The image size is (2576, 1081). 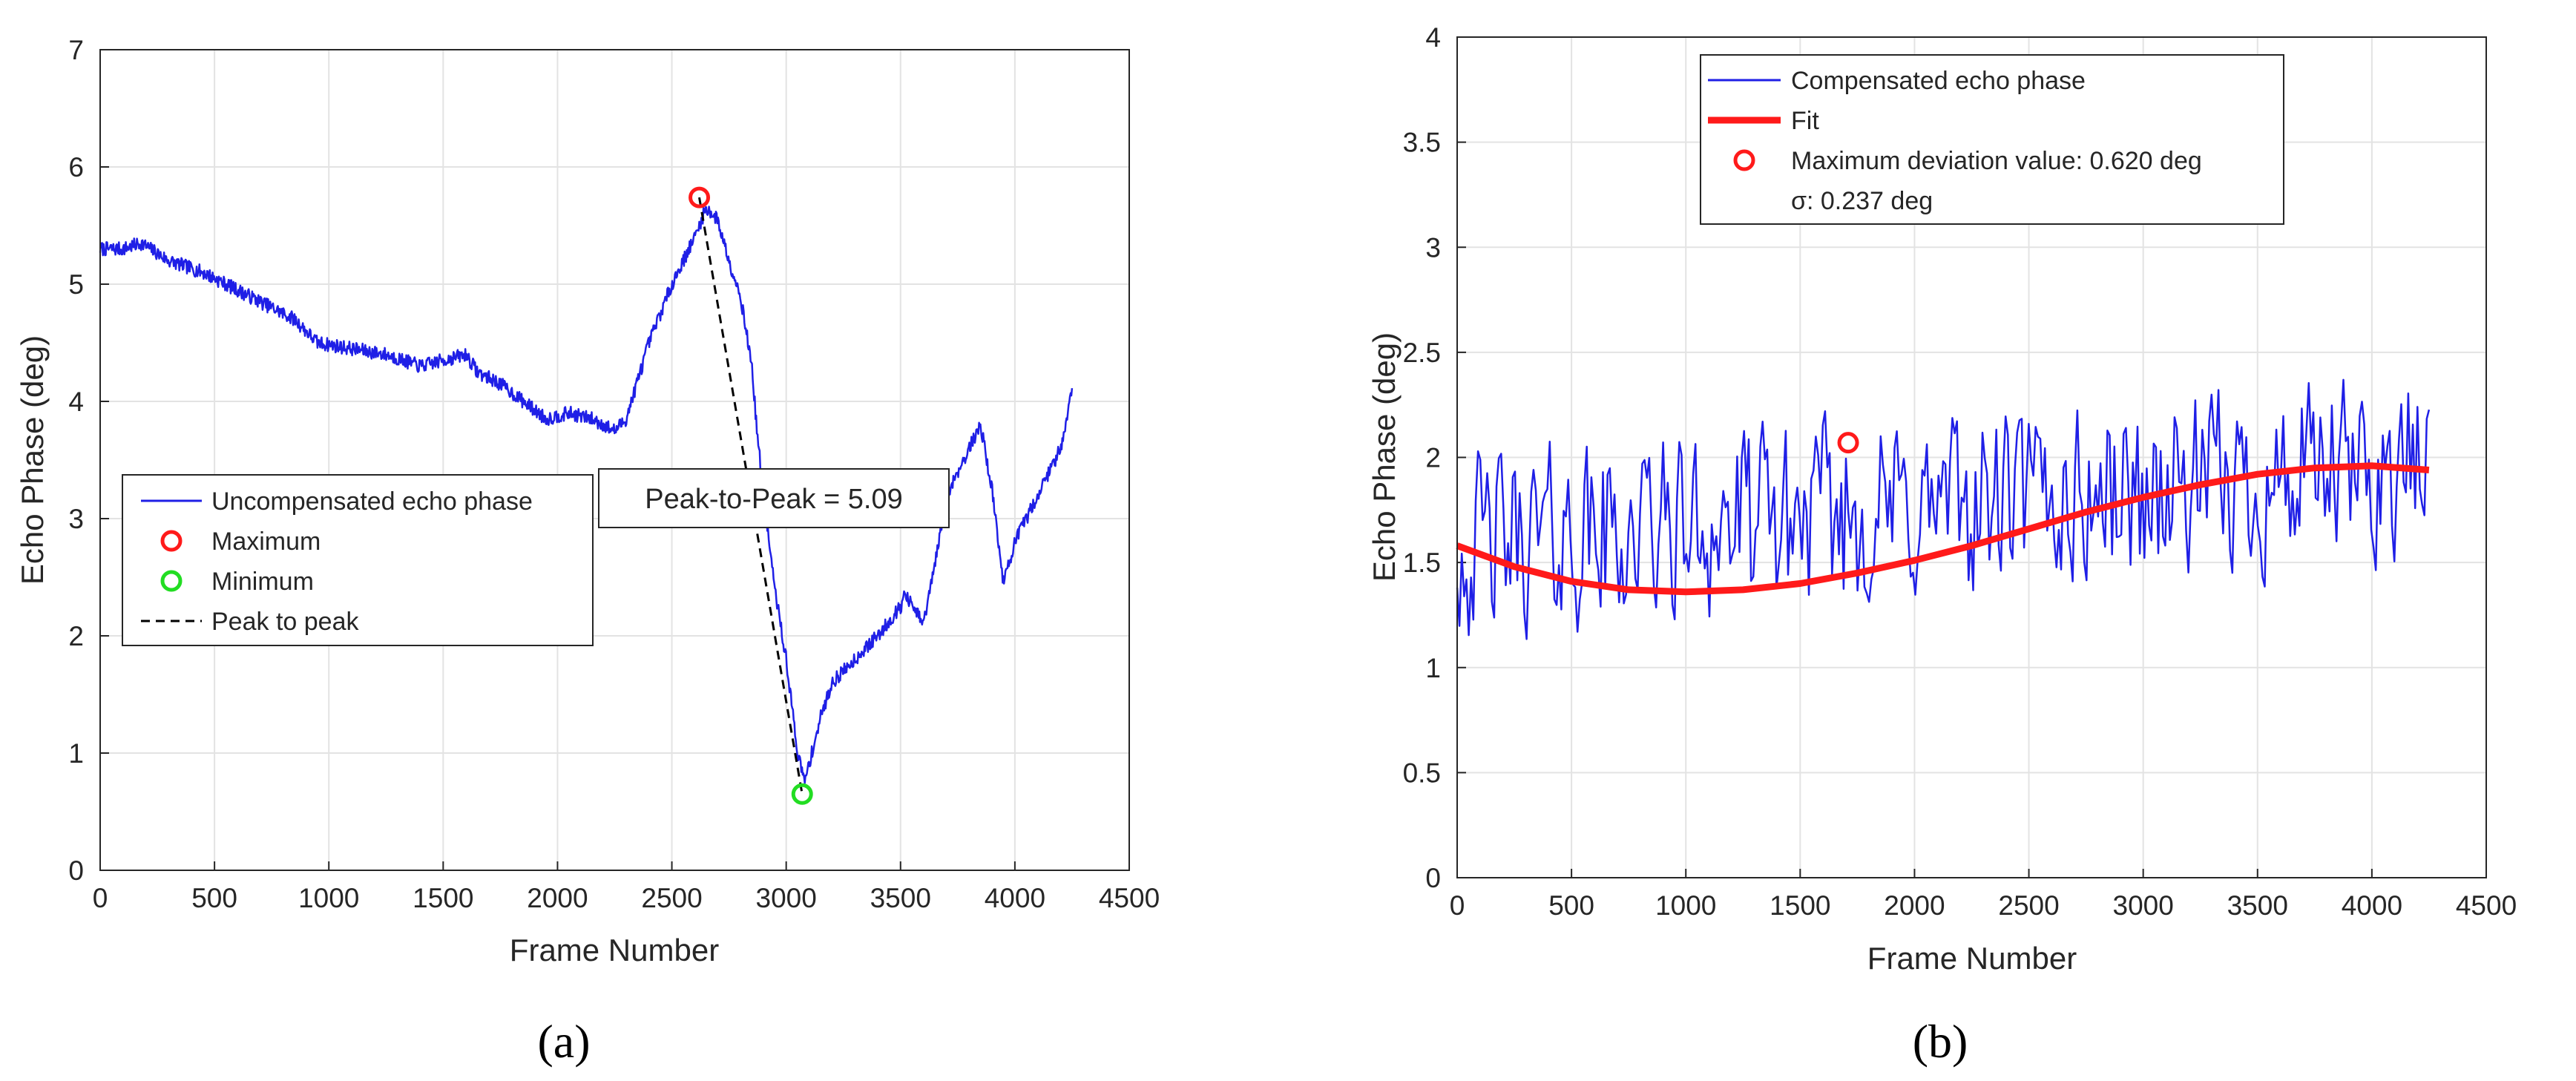 I want to click on y-tick-label: 6, so click(x=76, y=167).